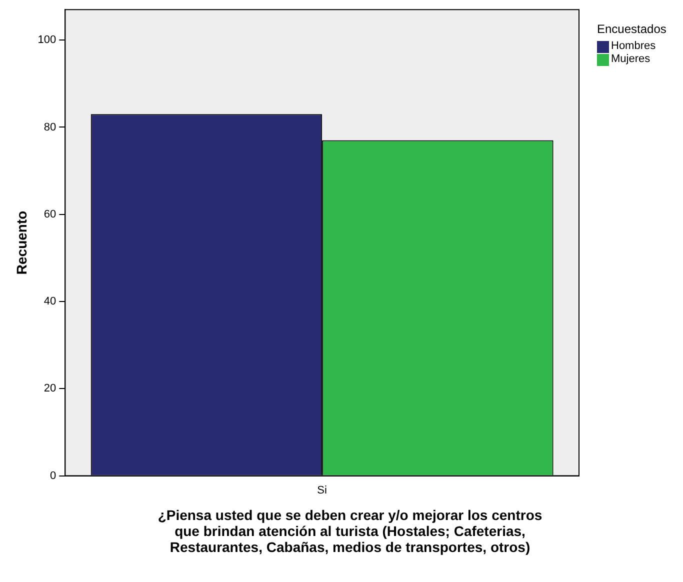 The image size is (683, 582). I want to click on x-axis-title: ¿Piensa usted que se deben crear y/o mejorar los centros que brindan atención al turista (Hostales; Cafeterias, Restaurantes, Cabañas, medios de transportes, otros), so click(350, 531).